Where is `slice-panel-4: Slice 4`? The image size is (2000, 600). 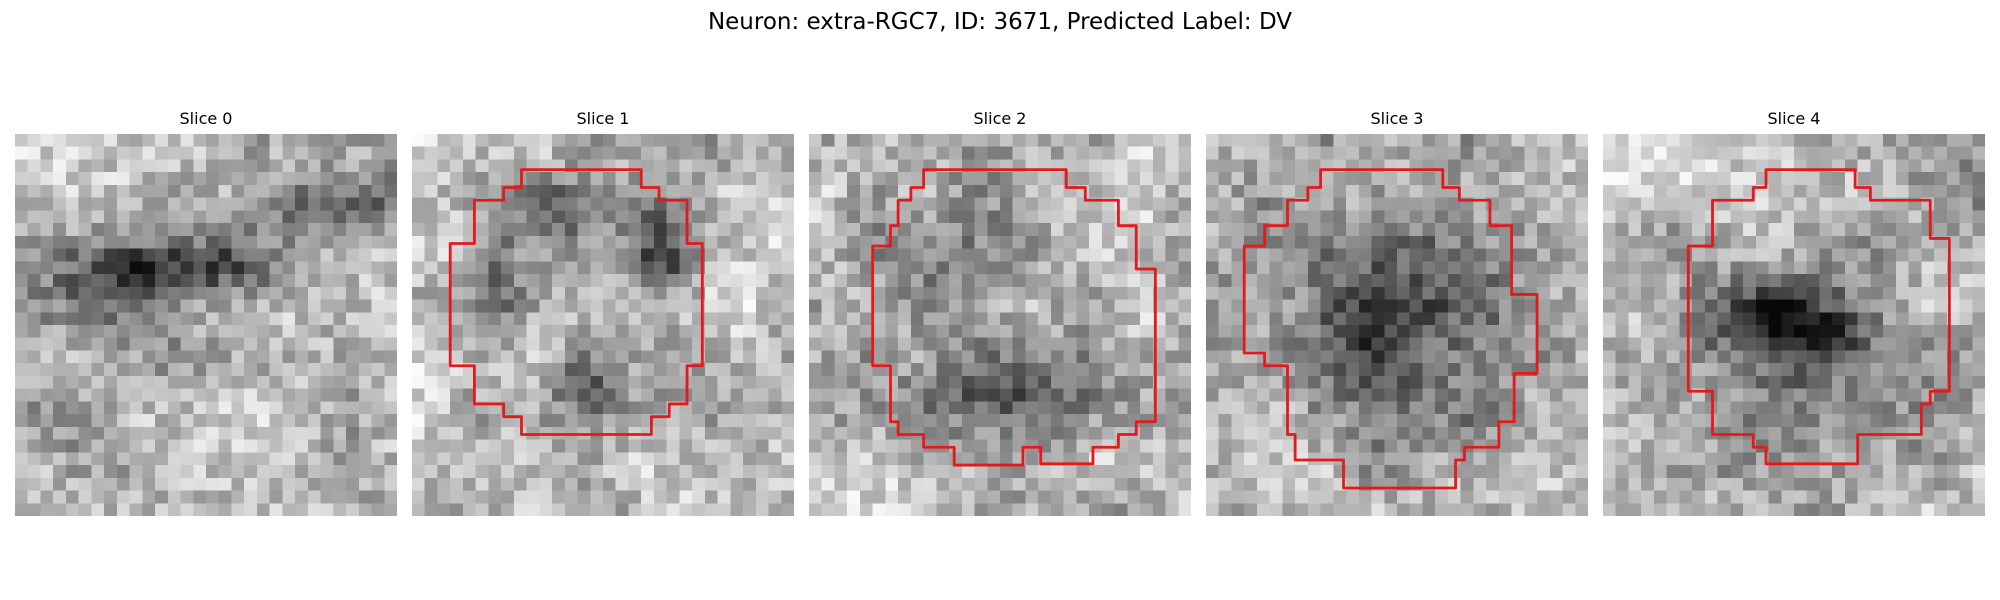 slice-panel-4: Slice 4 is located at coordinates (1794, 312).